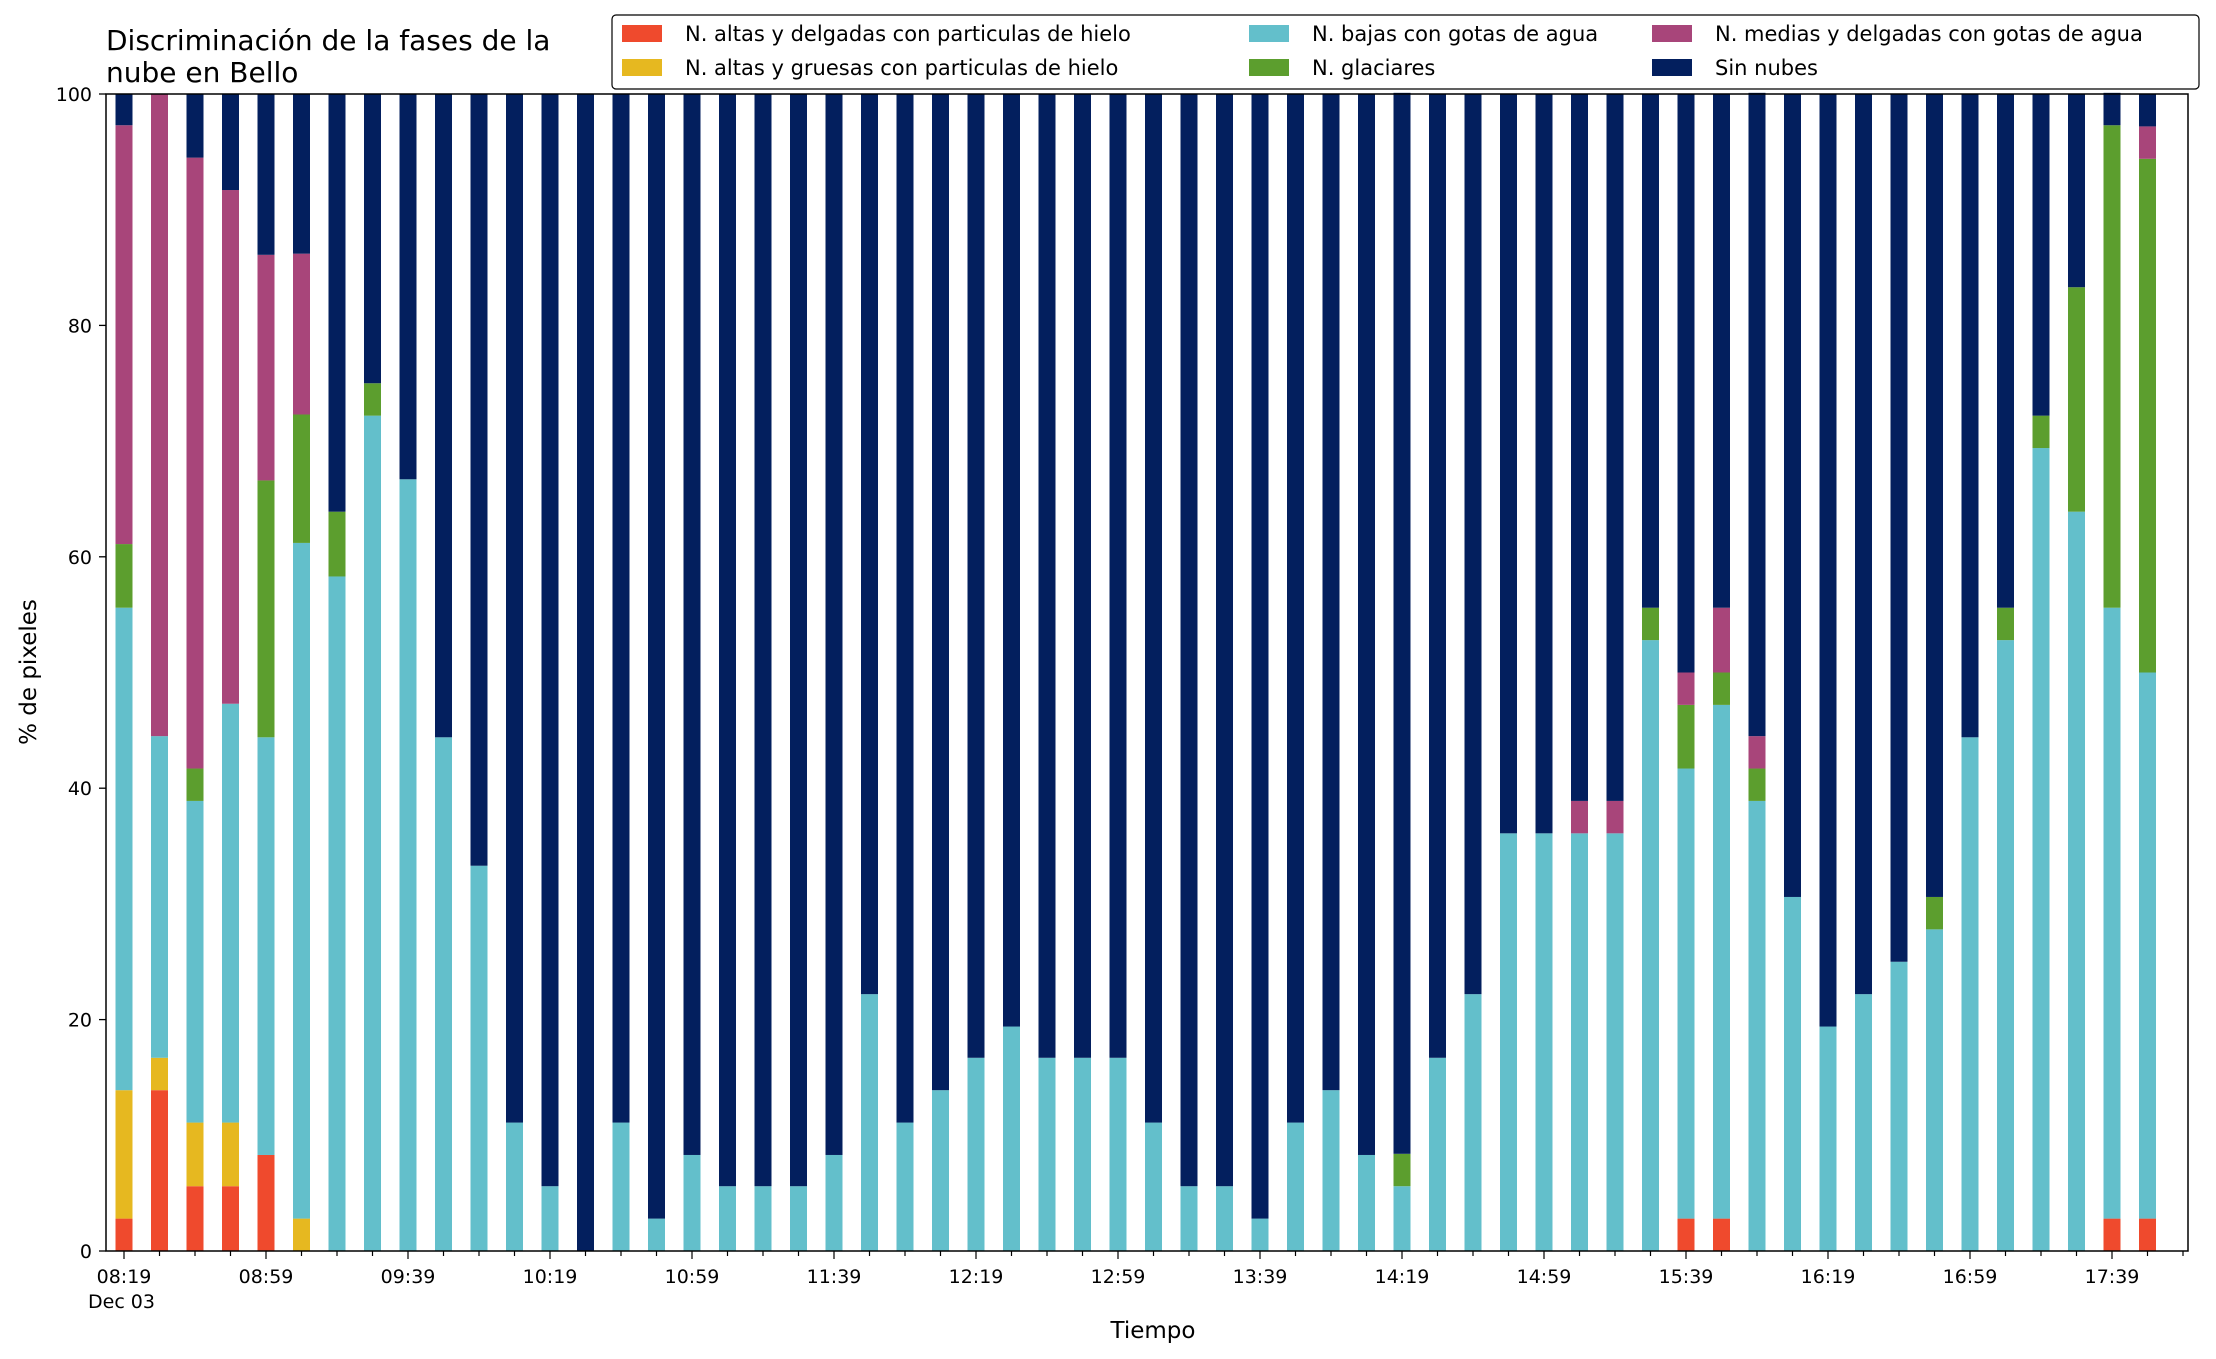  Describe the element at coordinates (86, 1252) in the screenshot. I see `y-tick-label: 0` at that location.